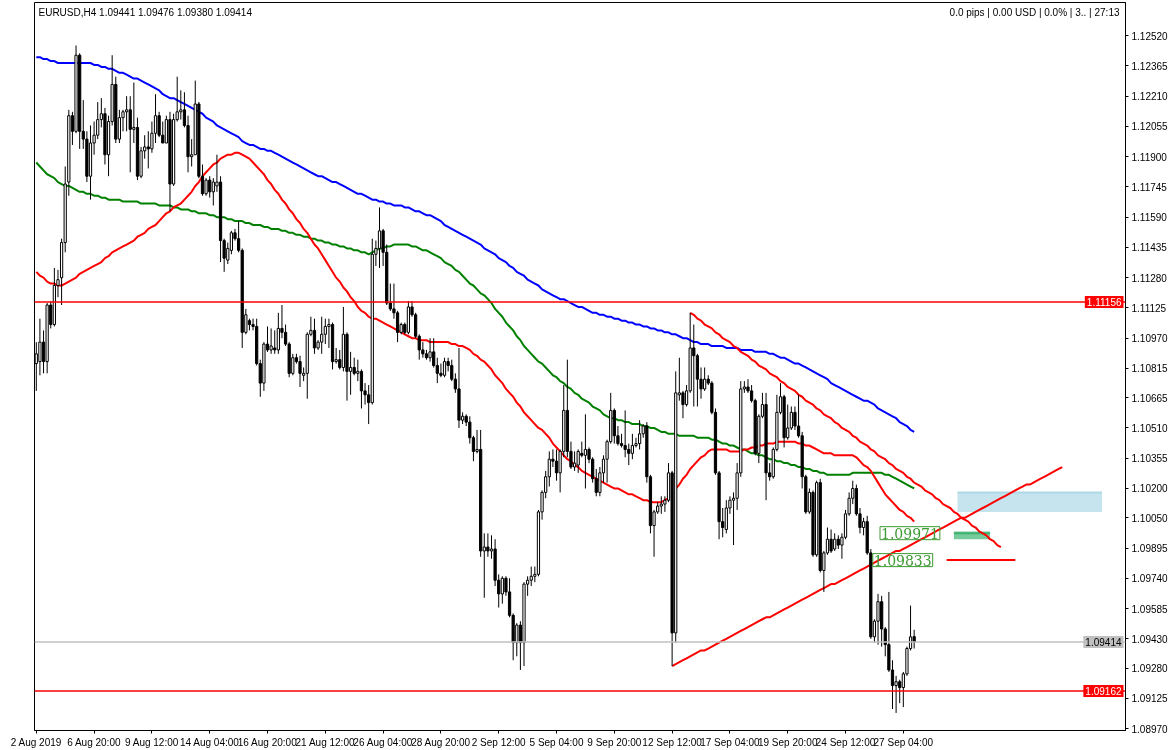 This screenshot has height=750, width=1170. Describe the element at coordinates (151, 742) in the screenshot. I see `x-tick-label: 9 Aug 12:00` at that location.